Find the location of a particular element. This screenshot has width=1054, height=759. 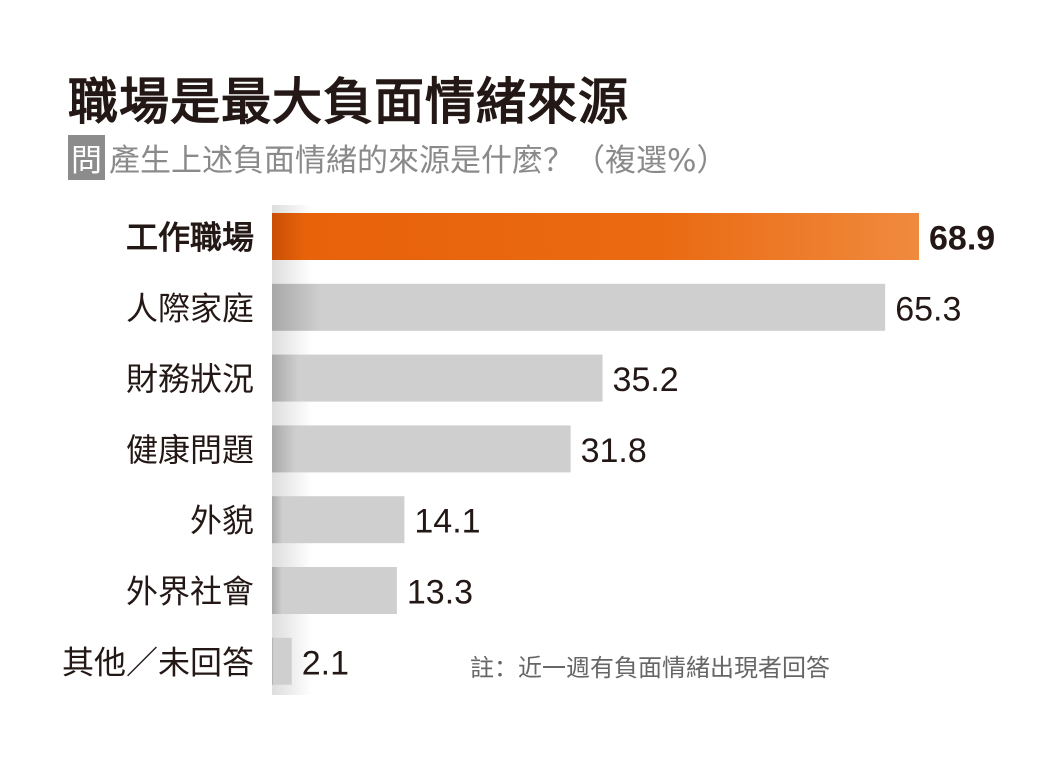

subtitle-text: 產生上述負面情緒的來源是什麼？（複選%） is located at coordinates (418, 161).